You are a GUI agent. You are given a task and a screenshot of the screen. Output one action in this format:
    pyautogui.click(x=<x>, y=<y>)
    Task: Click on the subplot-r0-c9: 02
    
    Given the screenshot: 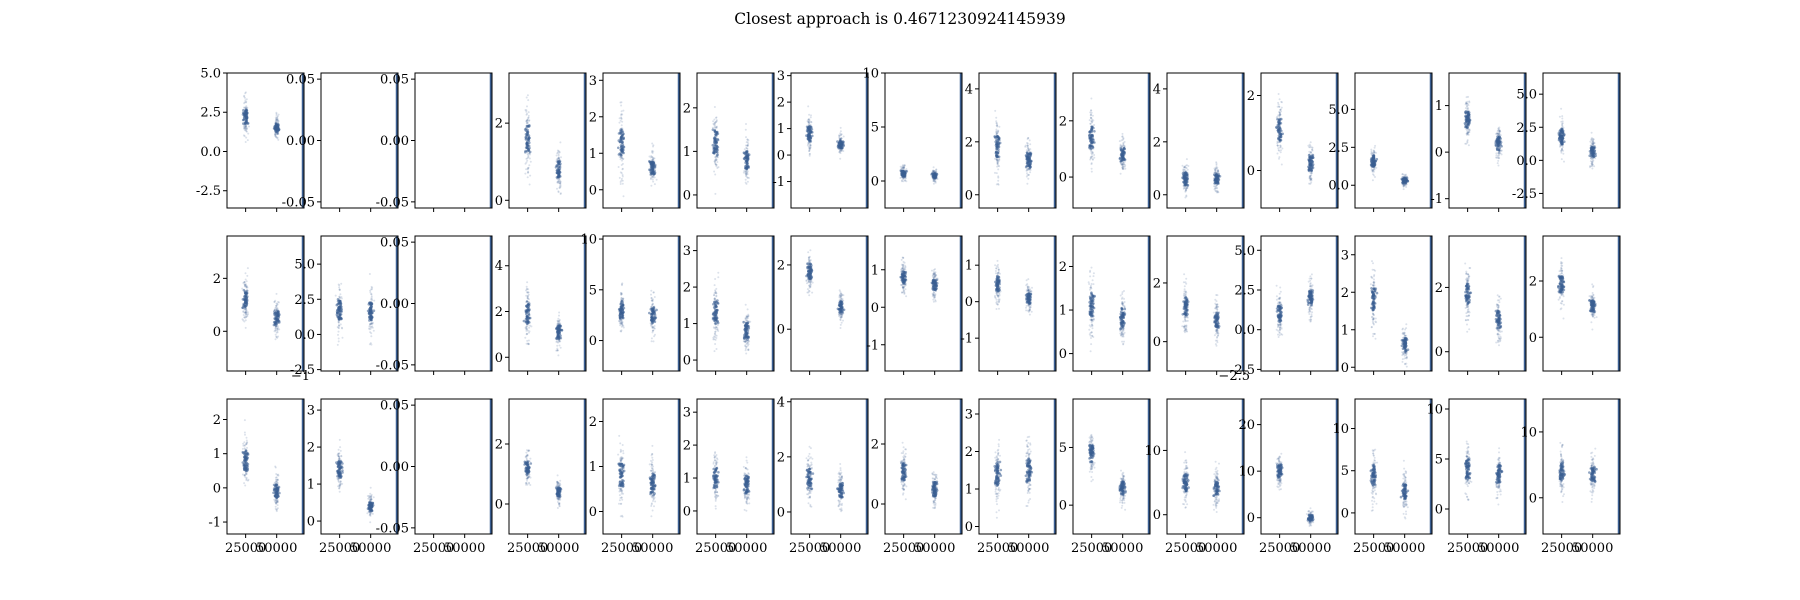 What is the action you would take?
    pyautogui.click(x=1105, y=142)
    